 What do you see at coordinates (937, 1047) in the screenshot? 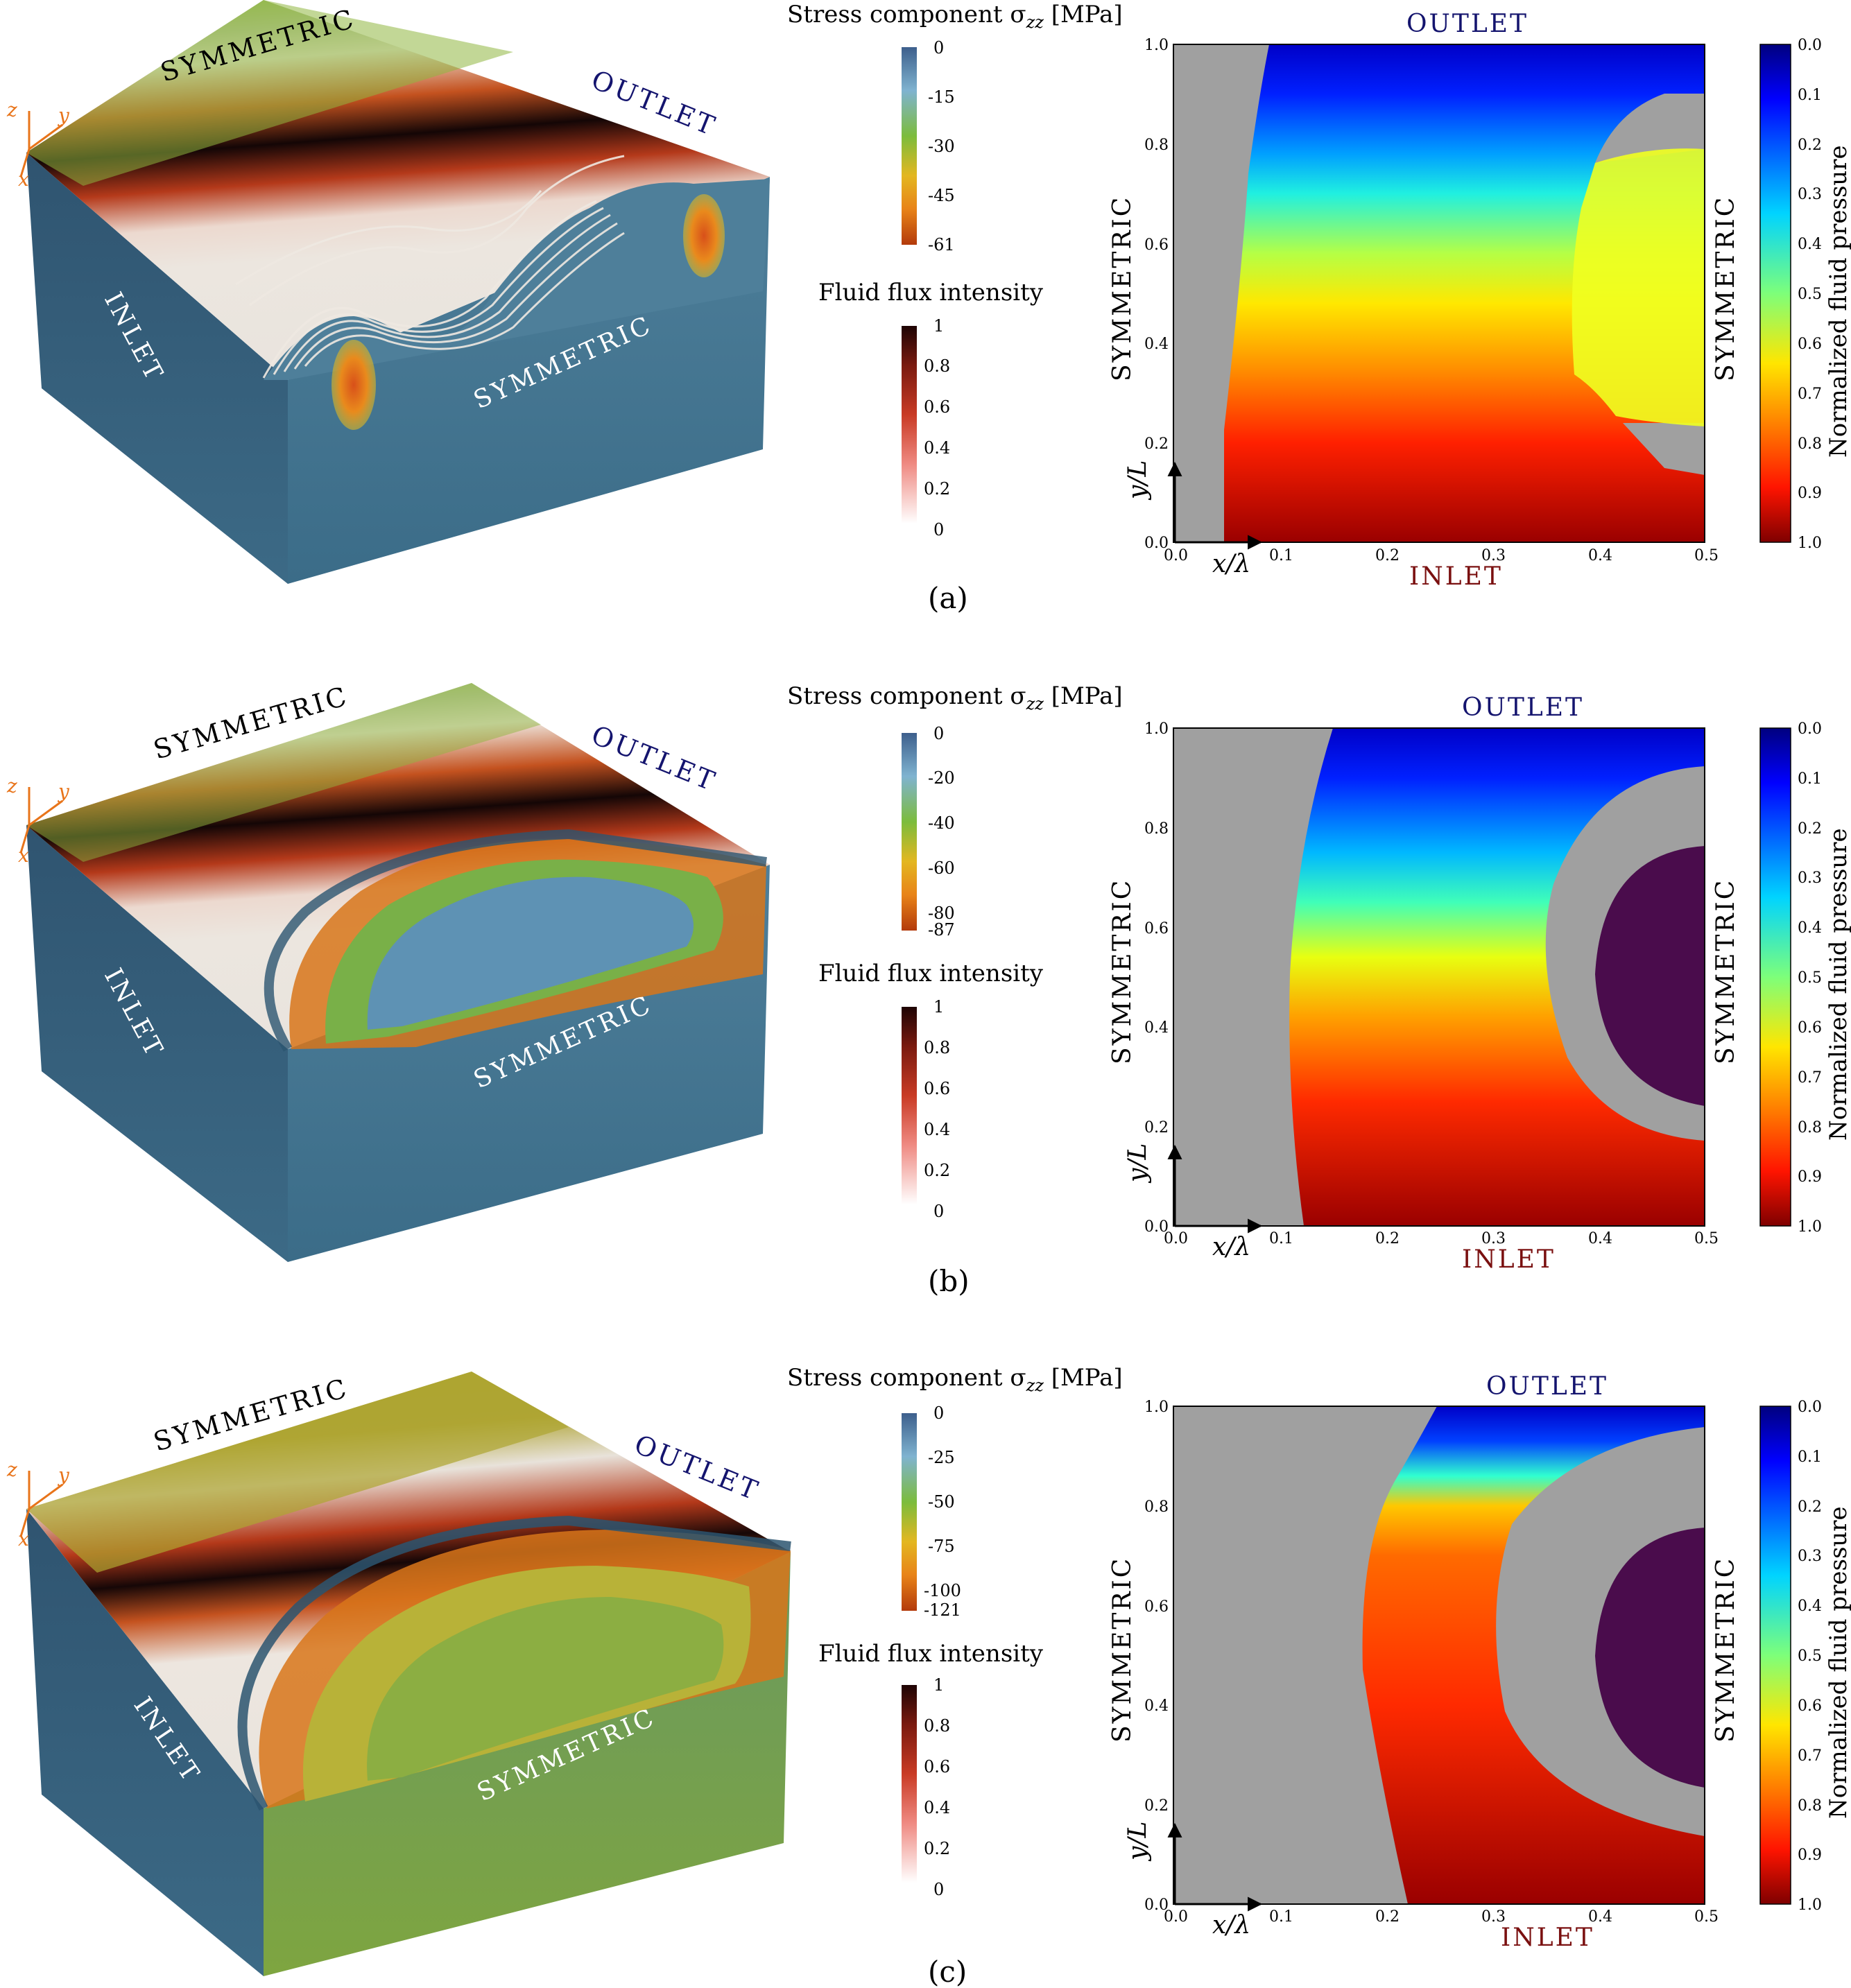
I see `flux-tick: 0.8` at bounding box center [937, 1047].